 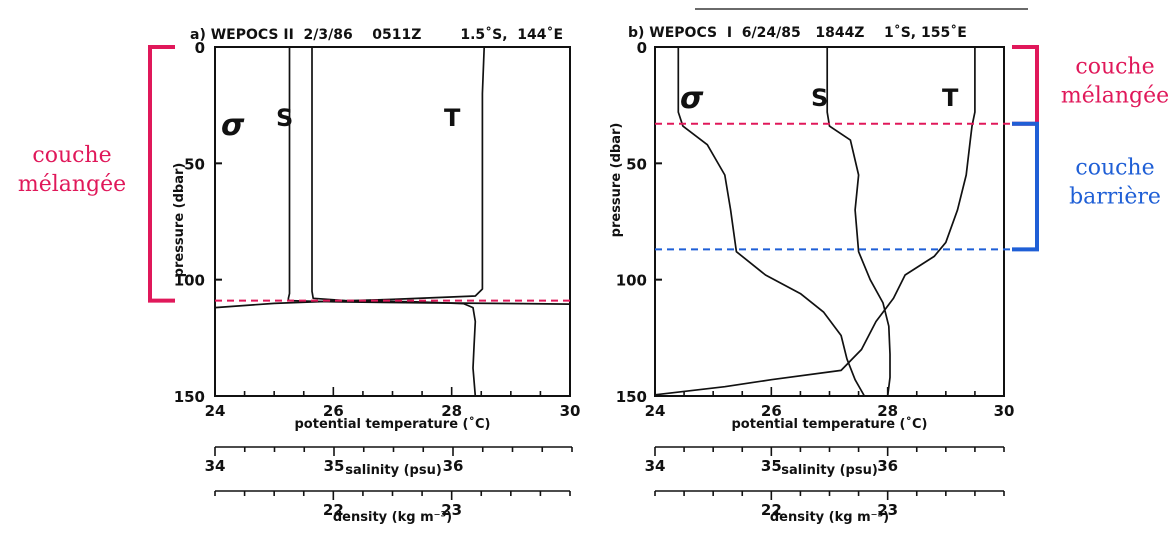 I want to click on panel-a-mixed-layer-label: mélangée, so click(x=72, y=184).